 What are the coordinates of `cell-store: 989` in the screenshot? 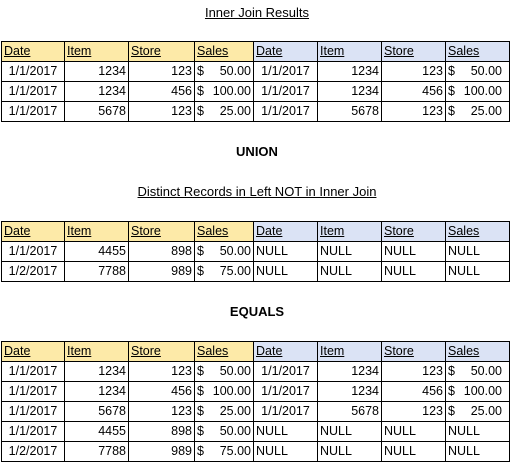 It's located at (161, 271).